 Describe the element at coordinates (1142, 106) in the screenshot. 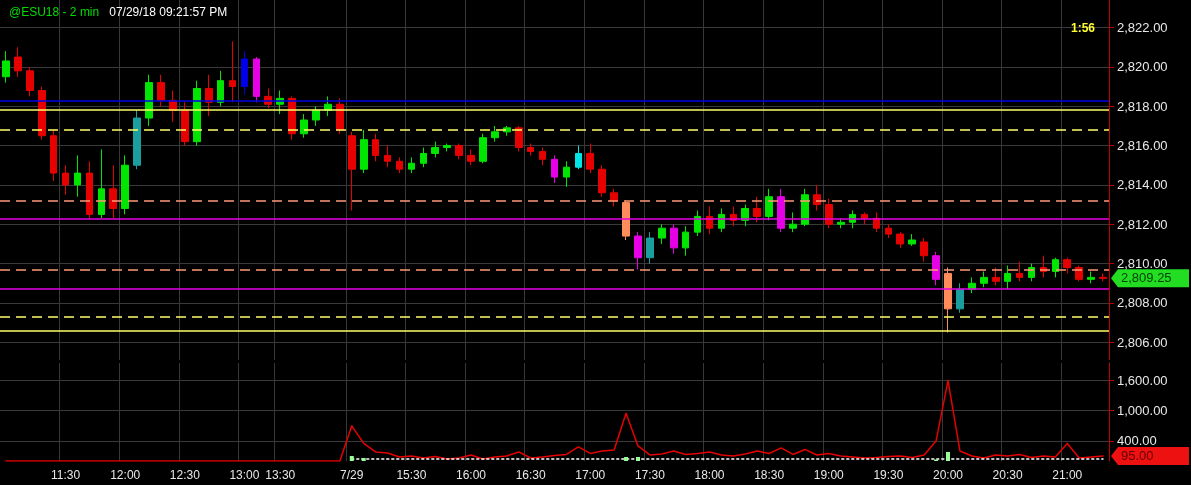

I see `y-tick-label: 2,818.00` at that location.